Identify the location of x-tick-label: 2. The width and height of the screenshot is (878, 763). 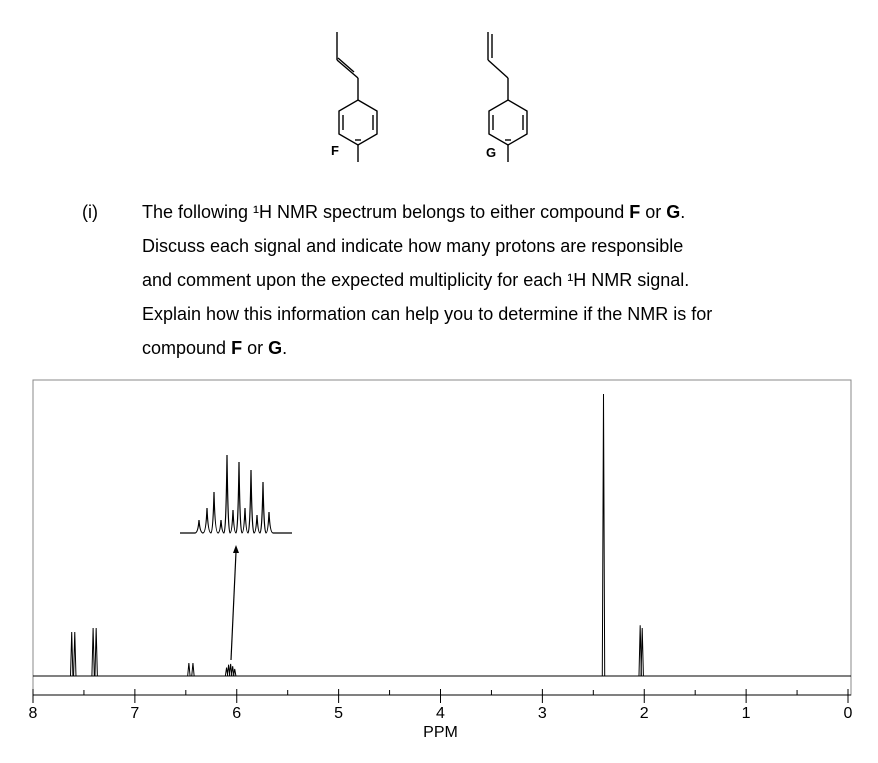
(644, 713).